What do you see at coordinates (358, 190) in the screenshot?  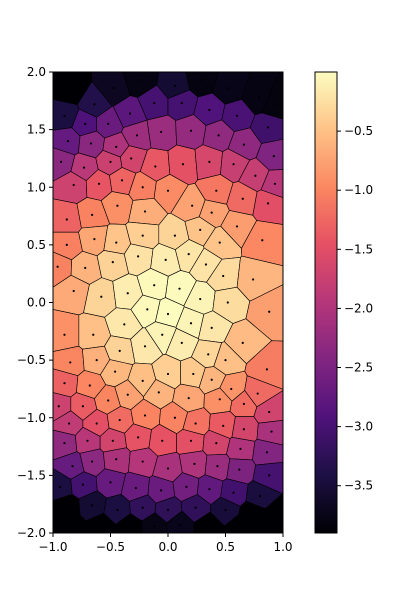 I see `colorbar-tick-label: −1.0` at bounding box center [358, 190].